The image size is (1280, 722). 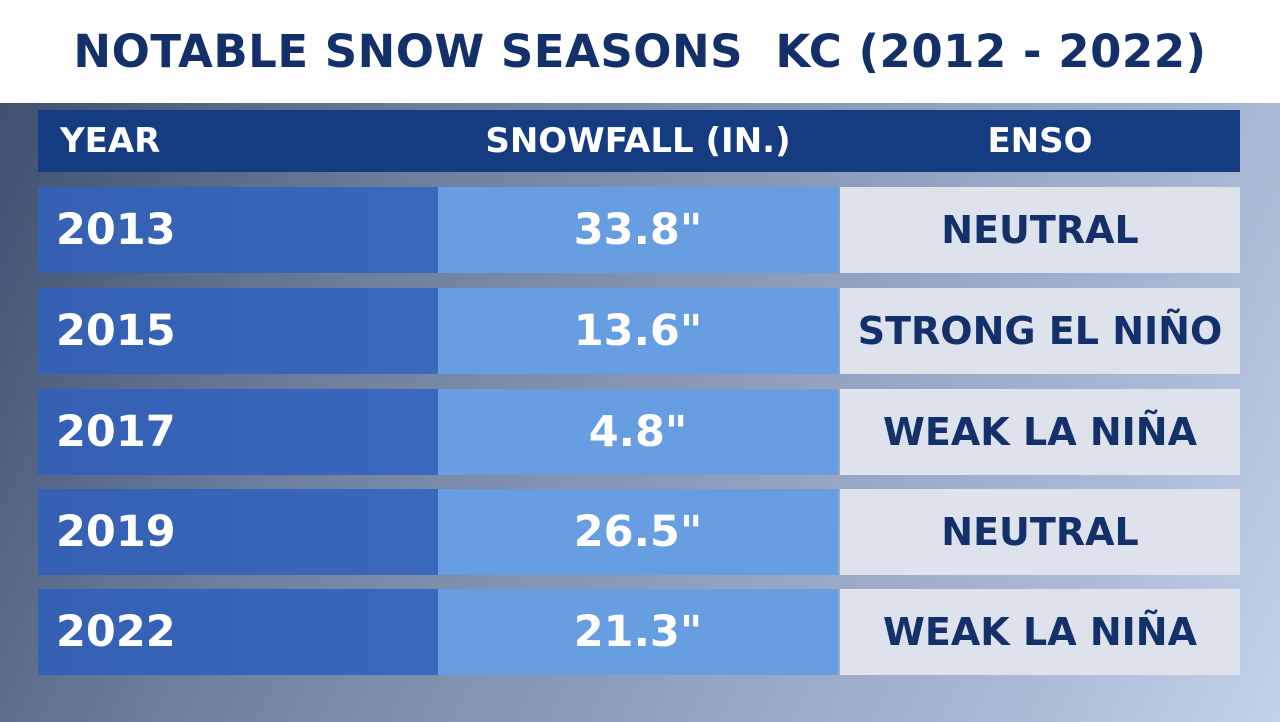 I want to click on table-row: 2017 4.8" WEAK LA NIÑA, so click(x=639, y=432).